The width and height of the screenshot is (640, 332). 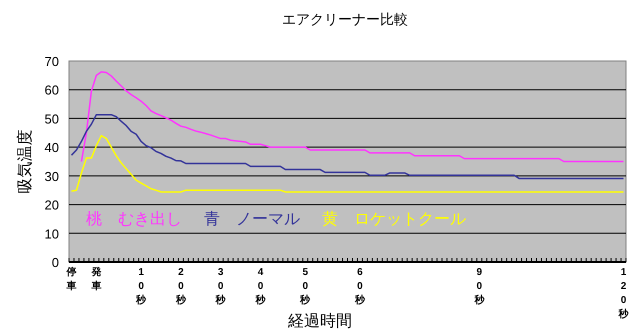 What do you see at coordinates (134, 219) in the screenshot?
I see `text: 桃 むき出し` at bounding box center [134, 219].